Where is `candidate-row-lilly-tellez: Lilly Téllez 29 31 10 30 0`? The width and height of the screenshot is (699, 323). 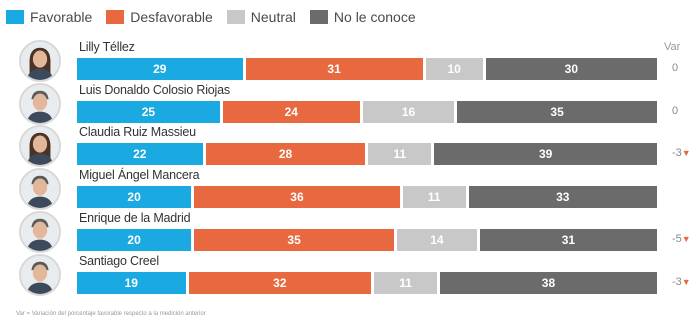
candidate-row-lilly-tellez: Lilly Téllez 29 31 10 30 0 is located at coordinates (349, 63).